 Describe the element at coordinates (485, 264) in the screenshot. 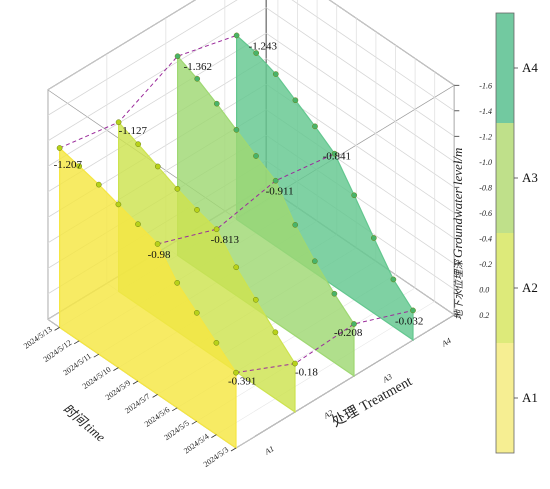

I see `z-tick-label: -0.2` at that location.